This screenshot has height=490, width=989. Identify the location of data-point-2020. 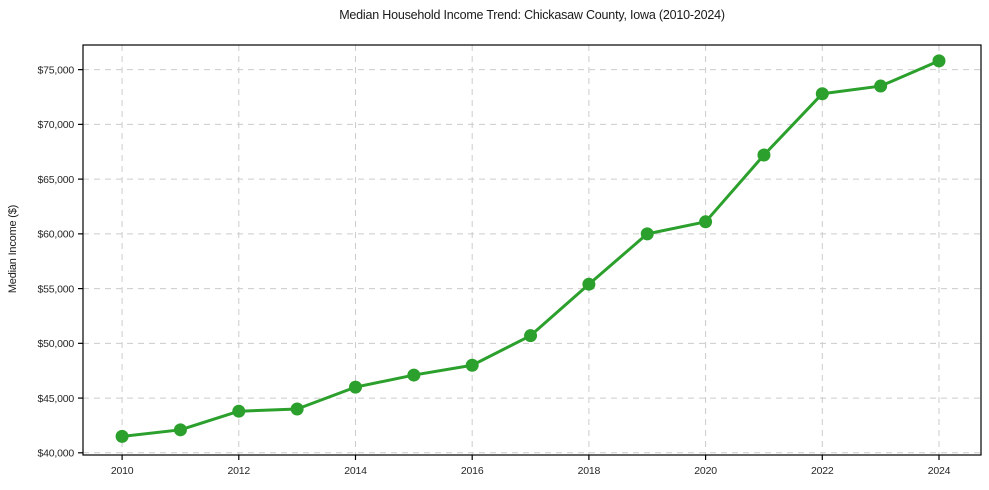
(706, 222).